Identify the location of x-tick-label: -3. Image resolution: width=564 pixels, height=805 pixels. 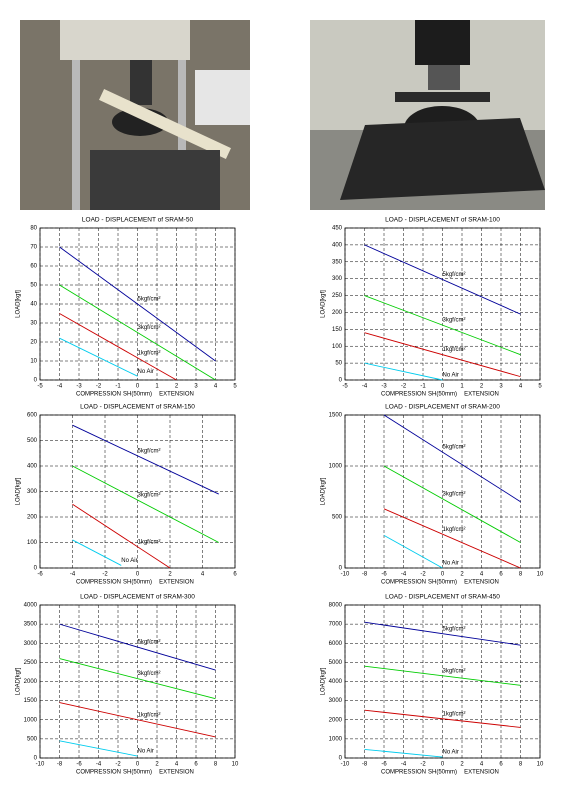
(384, 387).